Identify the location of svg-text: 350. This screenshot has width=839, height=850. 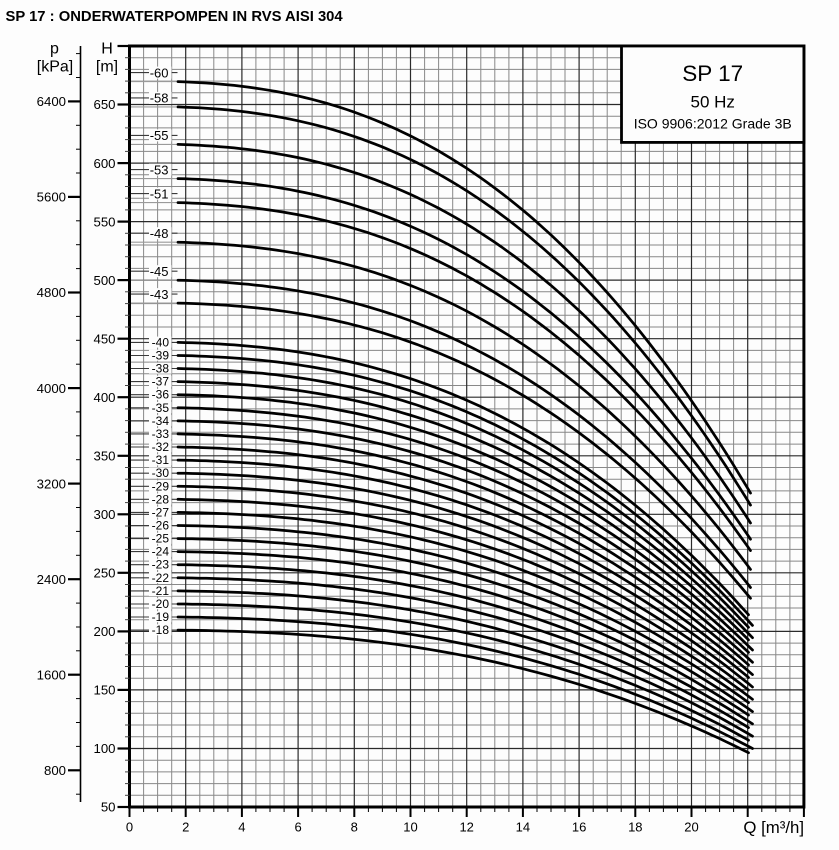
(104, 456).